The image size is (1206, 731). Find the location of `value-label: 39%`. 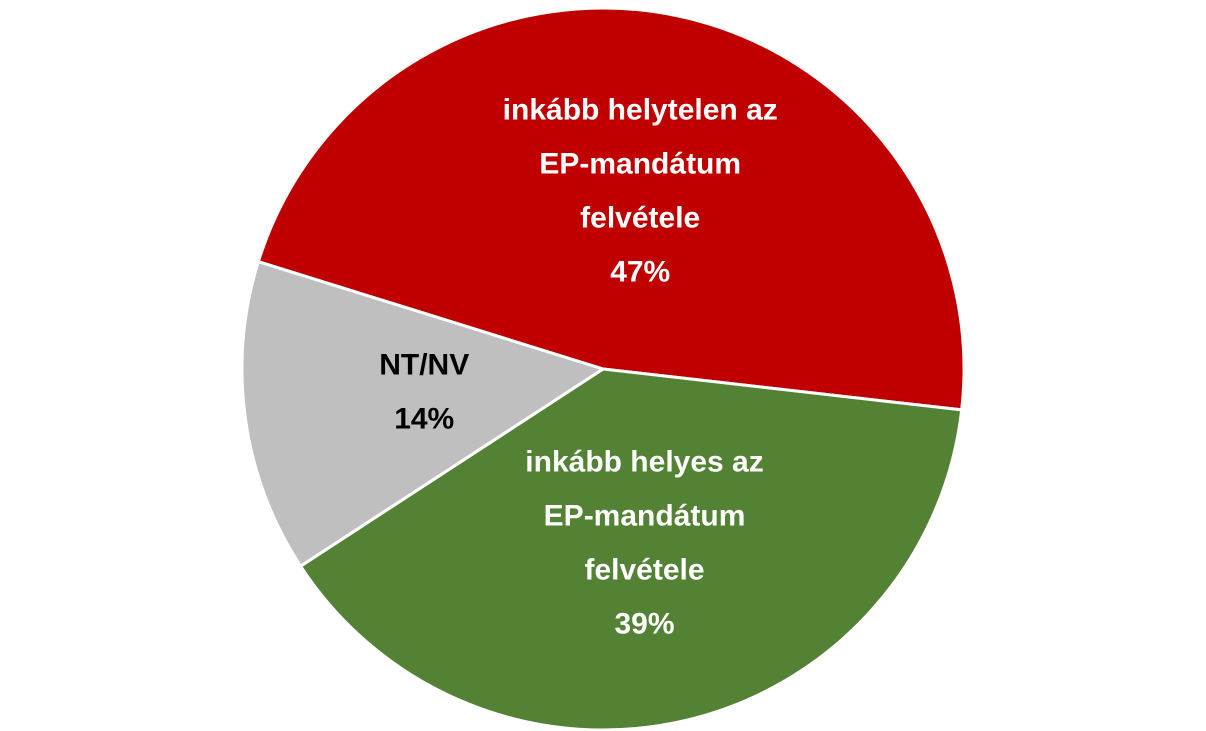

value-label: 39% is located at coordinates (645, 624).